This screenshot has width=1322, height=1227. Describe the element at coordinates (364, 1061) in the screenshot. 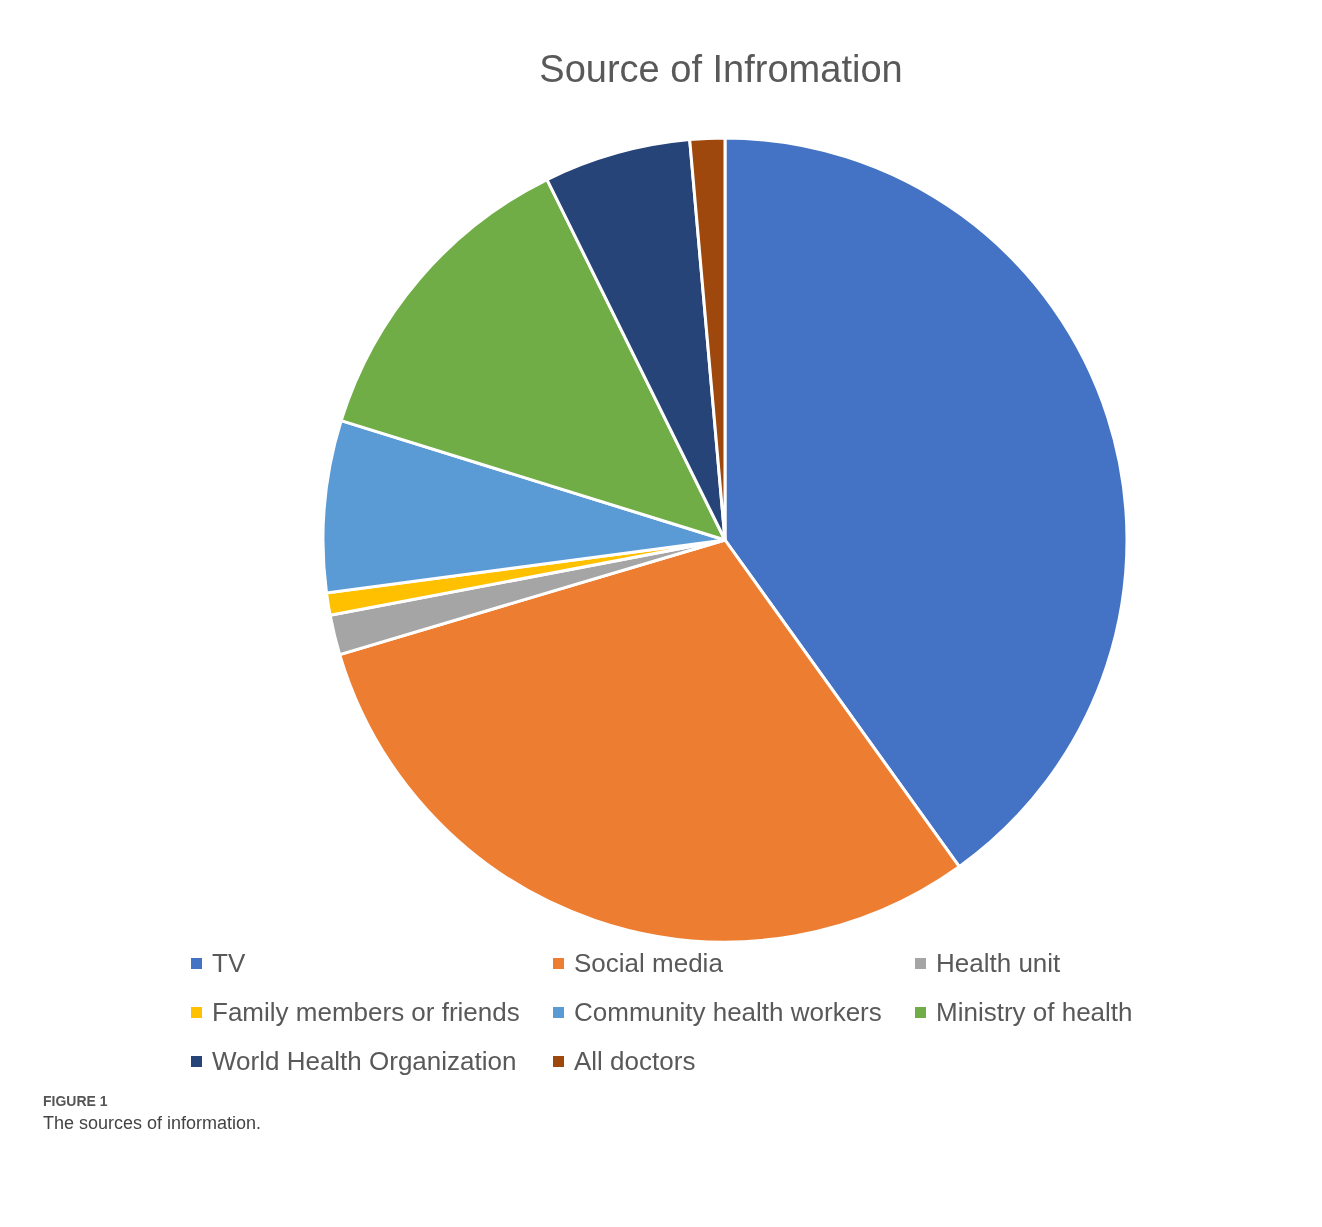

I see `legend-label: World Health Organization` at that location.